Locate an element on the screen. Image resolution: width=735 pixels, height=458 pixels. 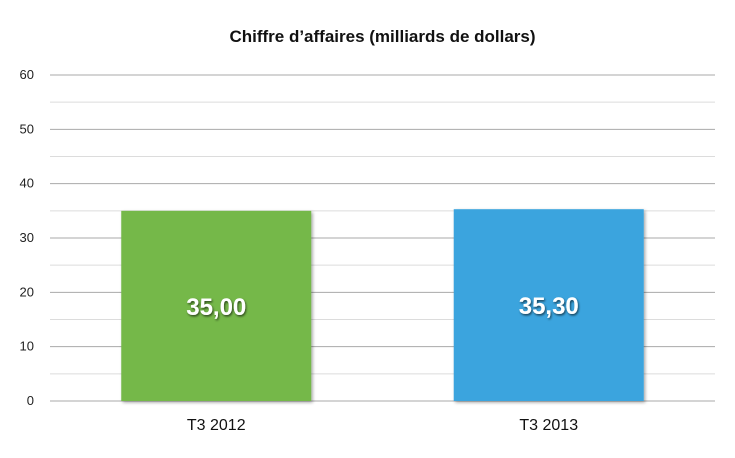
bar-value-label: 35,30 is located at coordinates (549, 306).